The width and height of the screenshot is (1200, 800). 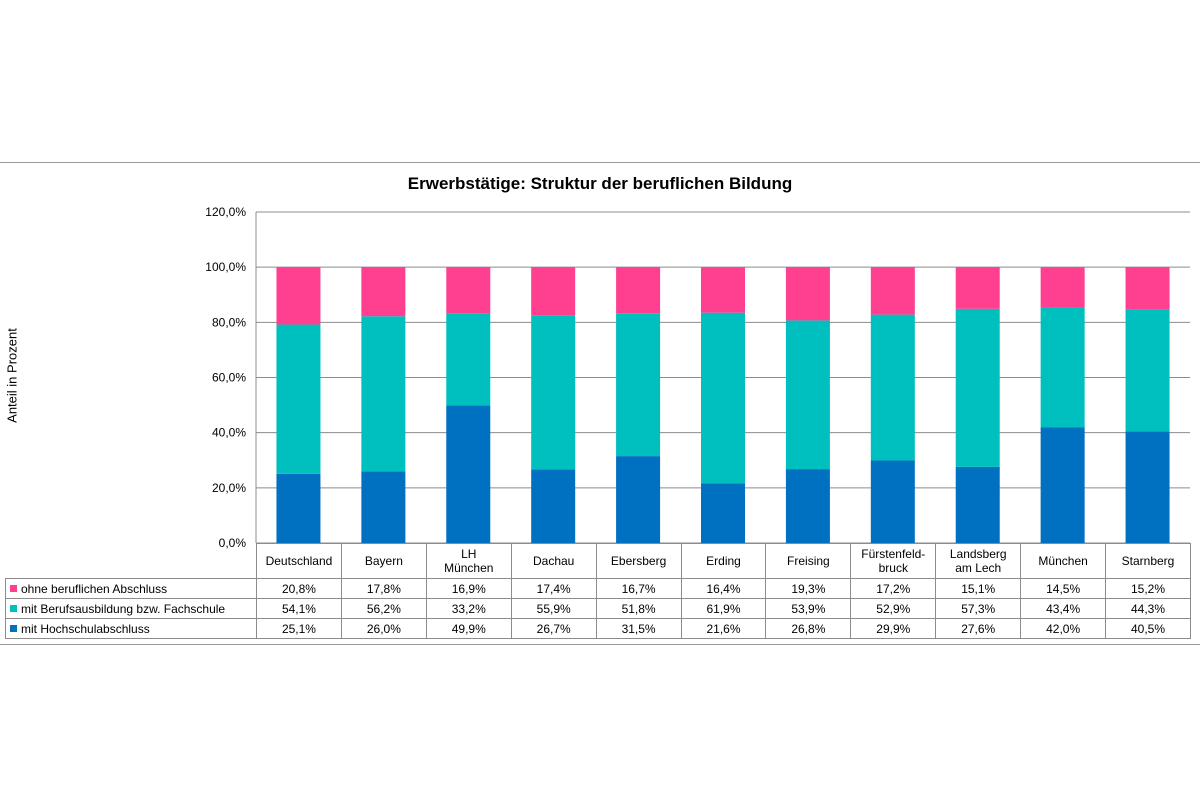 I want to click on data-label: 15,1%, so click(x=978, y=588).